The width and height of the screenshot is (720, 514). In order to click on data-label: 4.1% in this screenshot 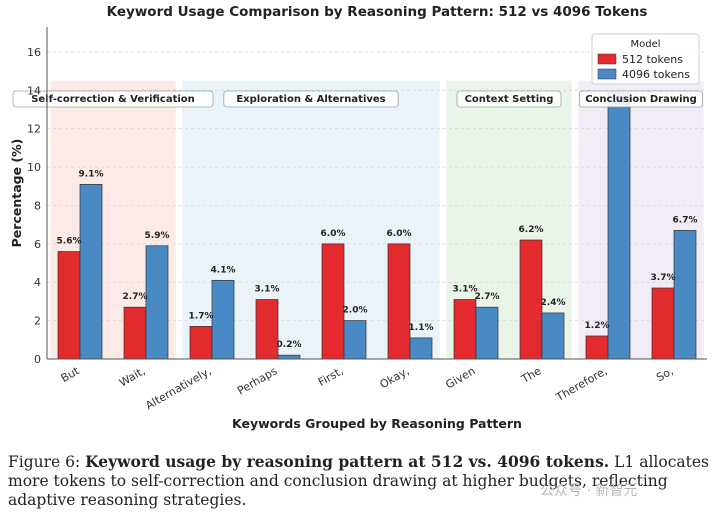, I will do `click(223, 270)`.